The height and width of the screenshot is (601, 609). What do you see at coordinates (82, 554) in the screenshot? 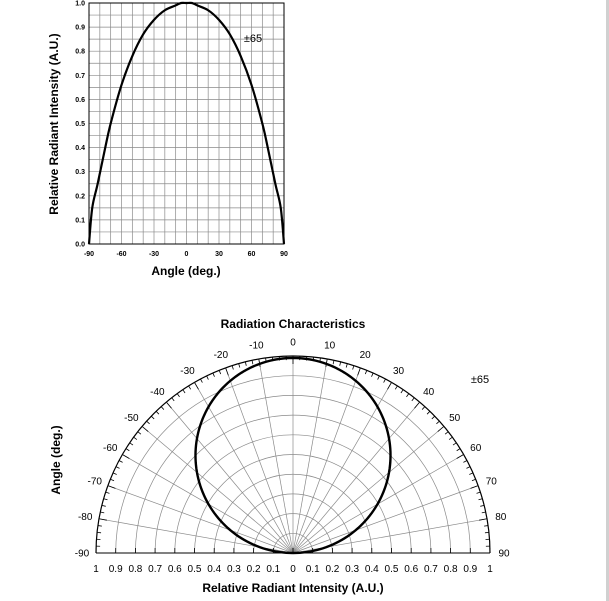
I see `polar-angle-label: -90` at bounding box center [82, 554].